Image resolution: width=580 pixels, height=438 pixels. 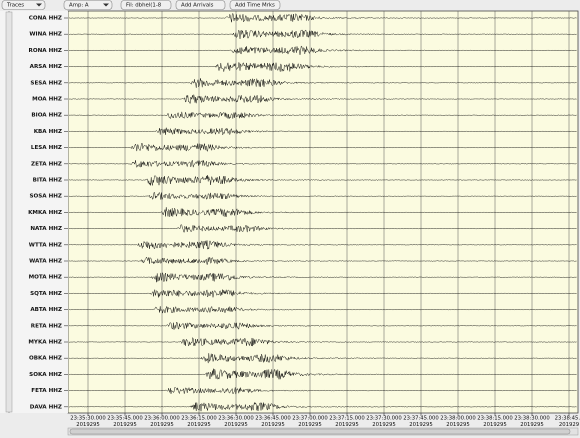 What do you see at coordinates (46, 310) in the screenshot?
I see `trace-label: ABTA HHZ` at bounding box center [46, 310].